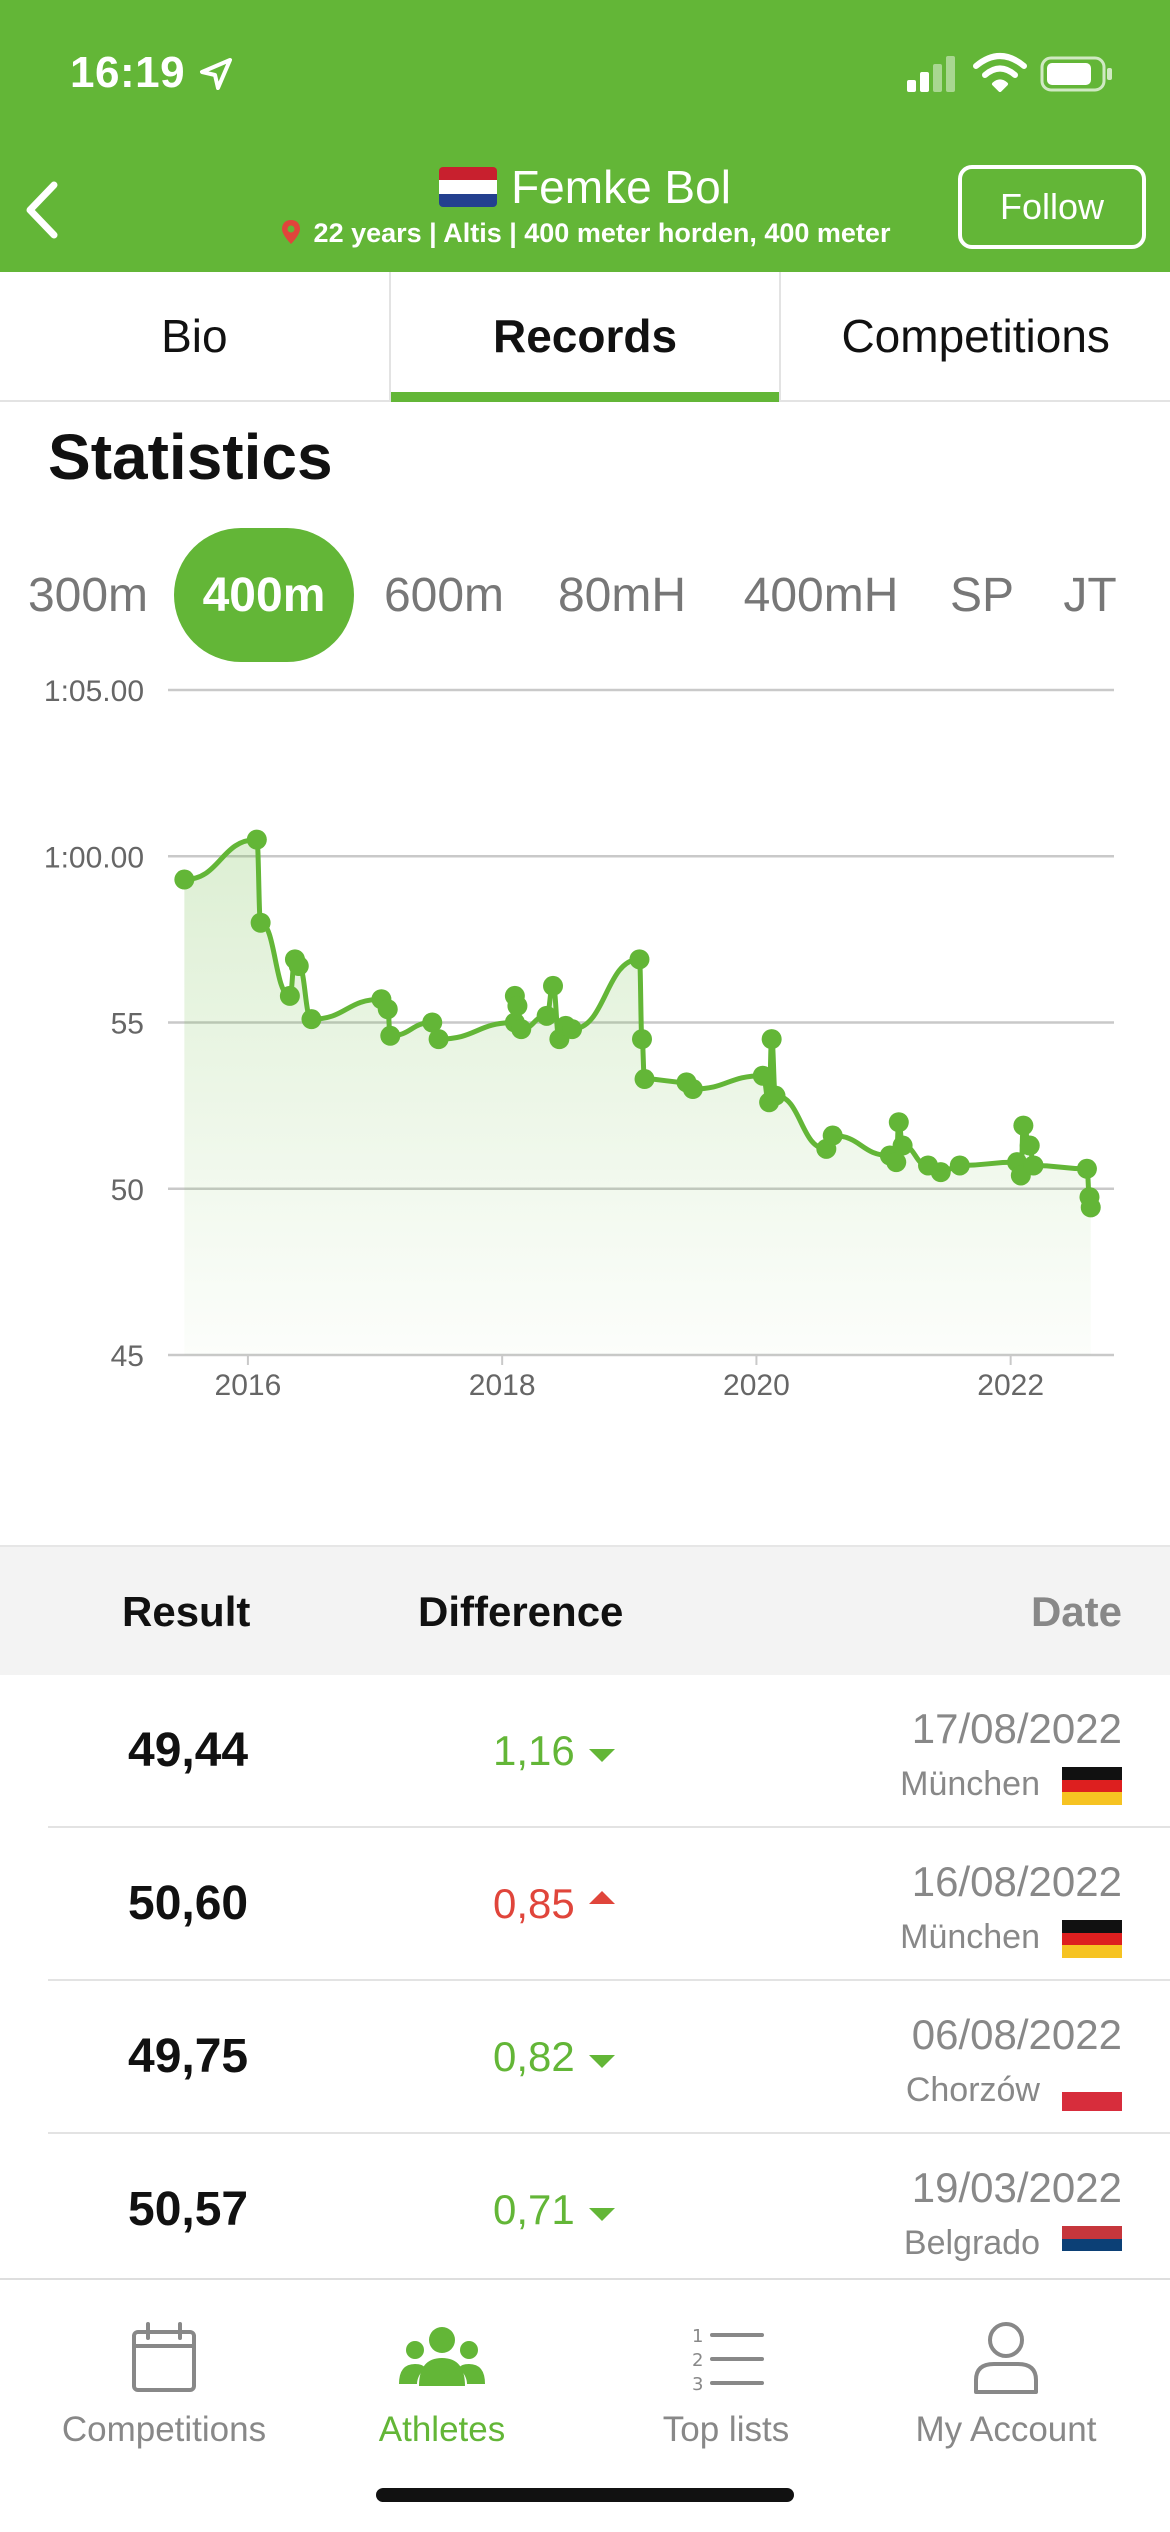 The image size is (1170, 2532). Describe the element at coordinates (1000, 72) in the screenshot. I see `wifi-icon` at that location.